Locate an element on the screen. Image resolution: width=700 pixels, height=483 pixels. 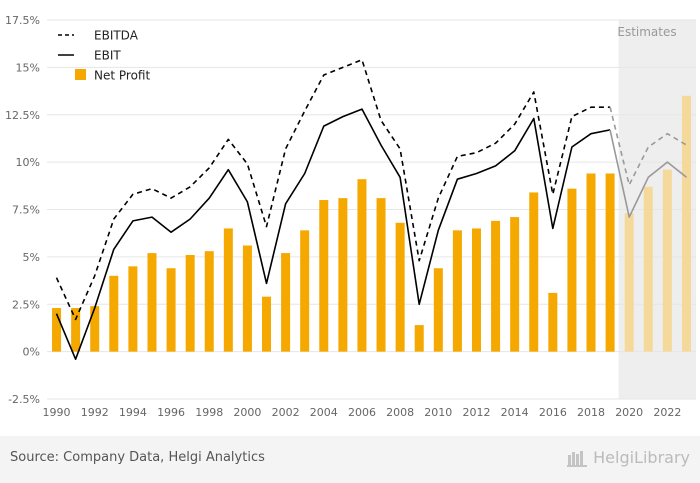
y-tick-label: 2.5% is located at coordinates (26, 304).